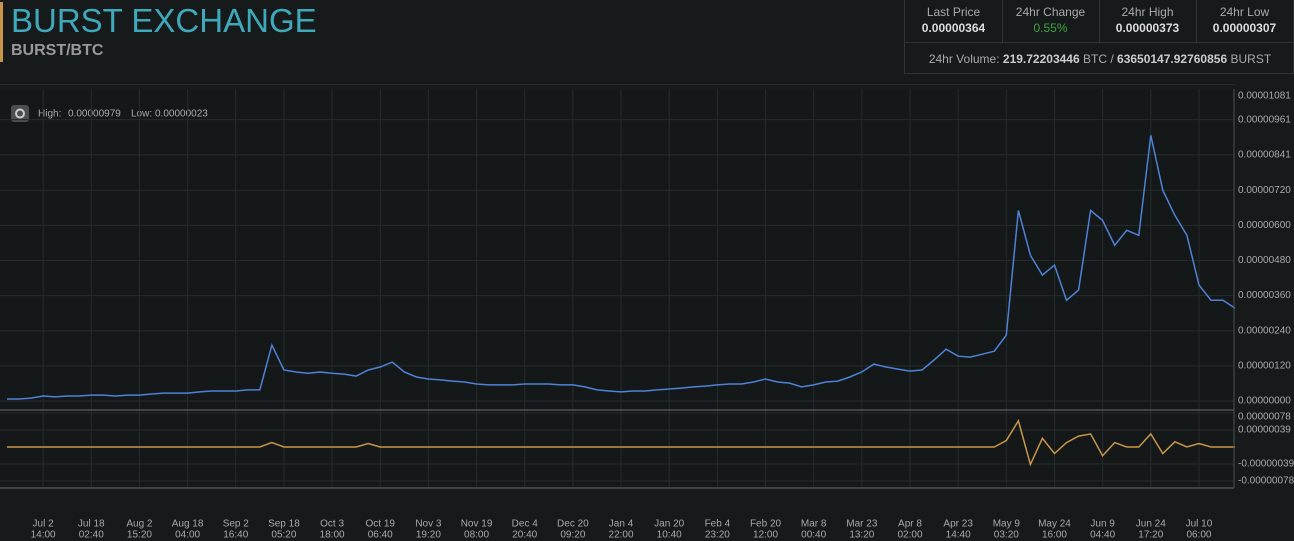  I want to click on x-tick-time: 08:00, so click(476, 535).